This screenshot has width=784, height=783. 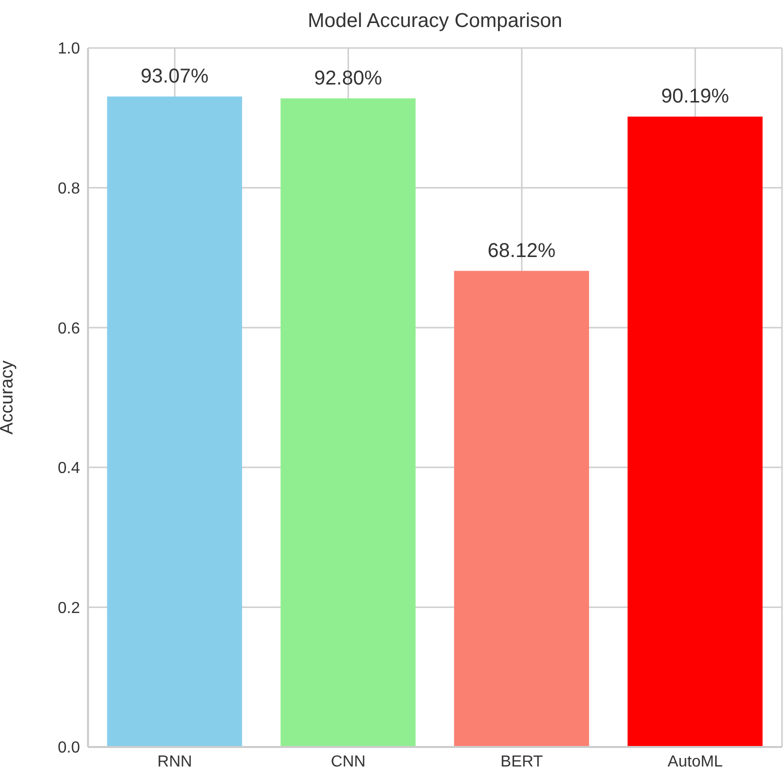 What do you see at coordinates (174, 76) in the screenshot?
I see `data-label: 93.07%` at bounding box center [174, 76].